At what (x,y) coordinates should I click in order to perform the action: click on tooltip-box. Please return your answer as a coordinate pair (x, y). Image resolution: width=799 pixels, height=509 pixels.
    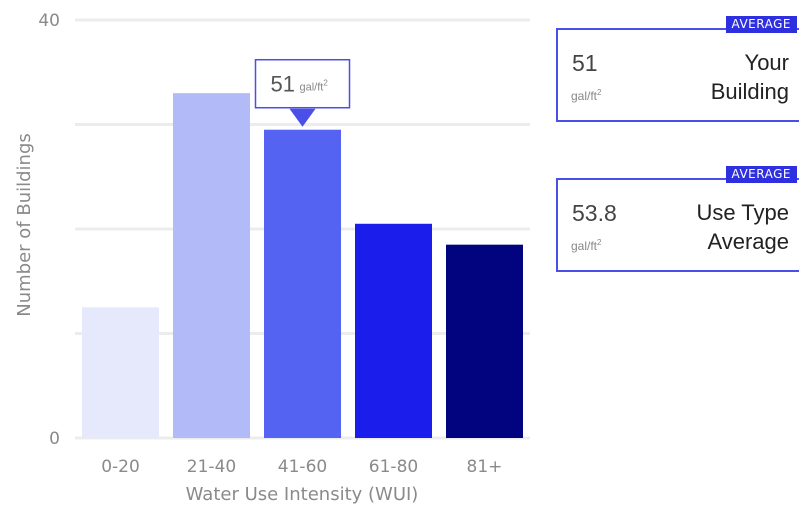
    Looking at the image, I should click on (302, 83).